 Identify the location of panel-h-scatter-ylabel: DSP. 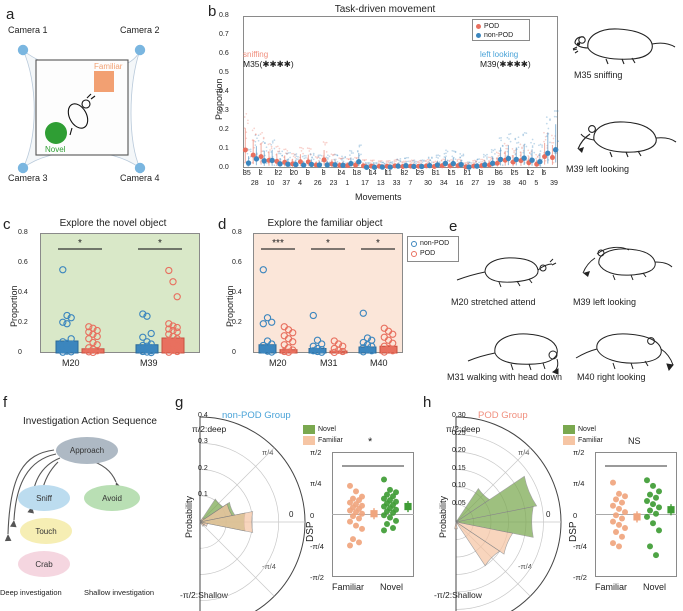
(573, 531).